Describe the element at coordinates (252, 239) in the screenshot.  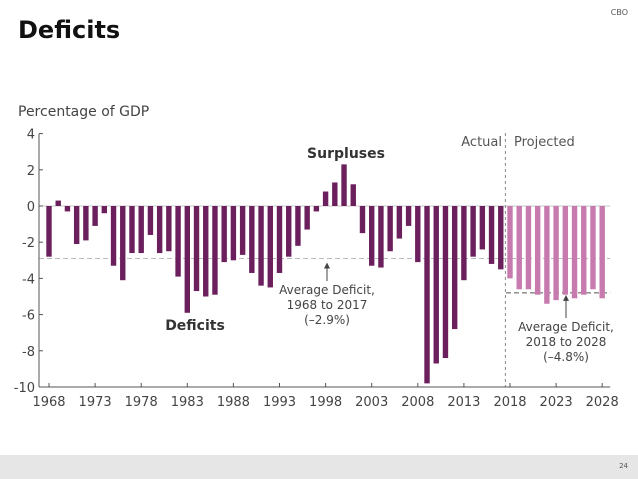
I see `bar-actual-1990` at that location.